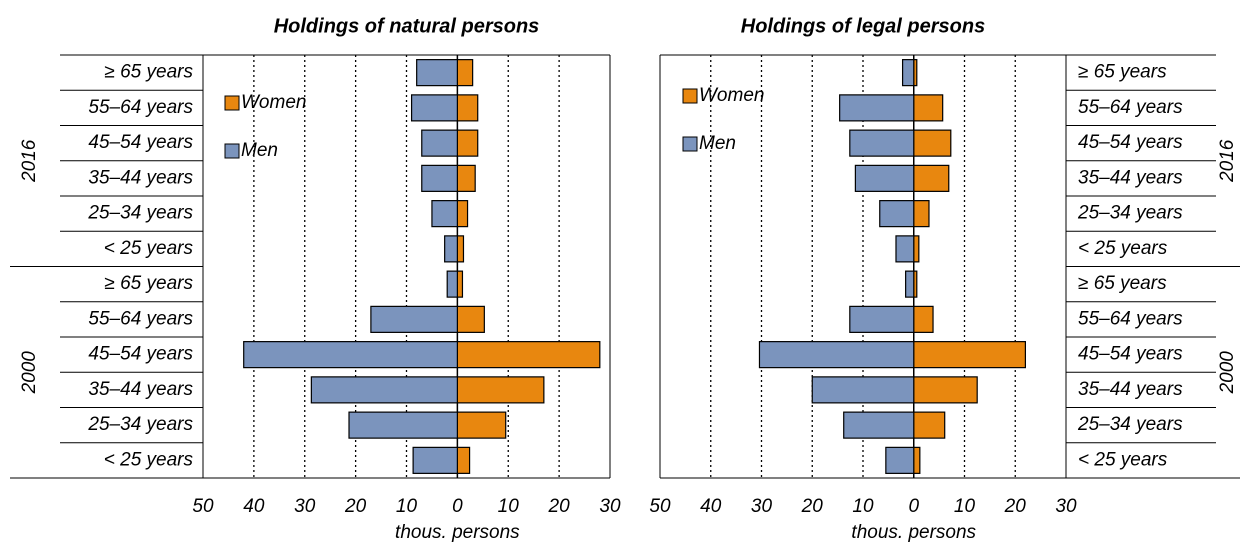 Image resolution: width=1243 pixels, height=545 pixels. I want to click on chart-title: Holdings of natural persons, so click(407, 26).